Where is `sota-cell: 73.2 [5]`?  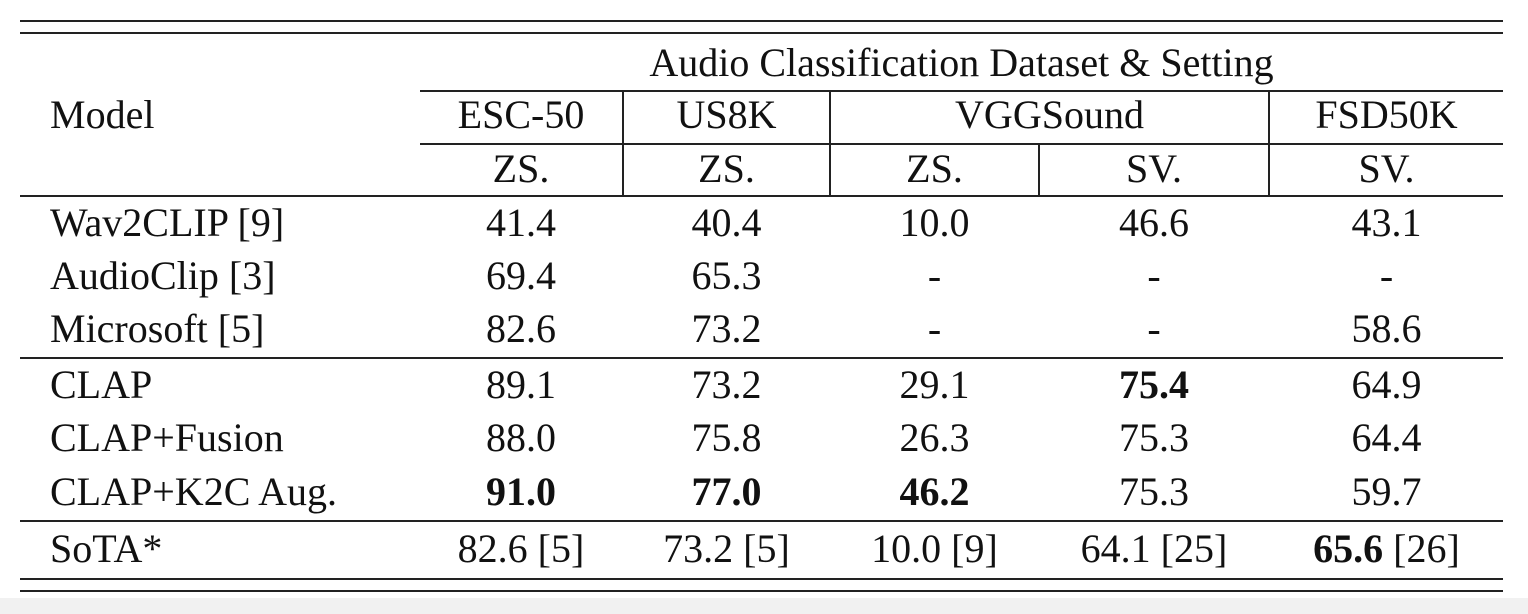 sota-cell: 73.2 [5] is located at coordinates (726, 549).